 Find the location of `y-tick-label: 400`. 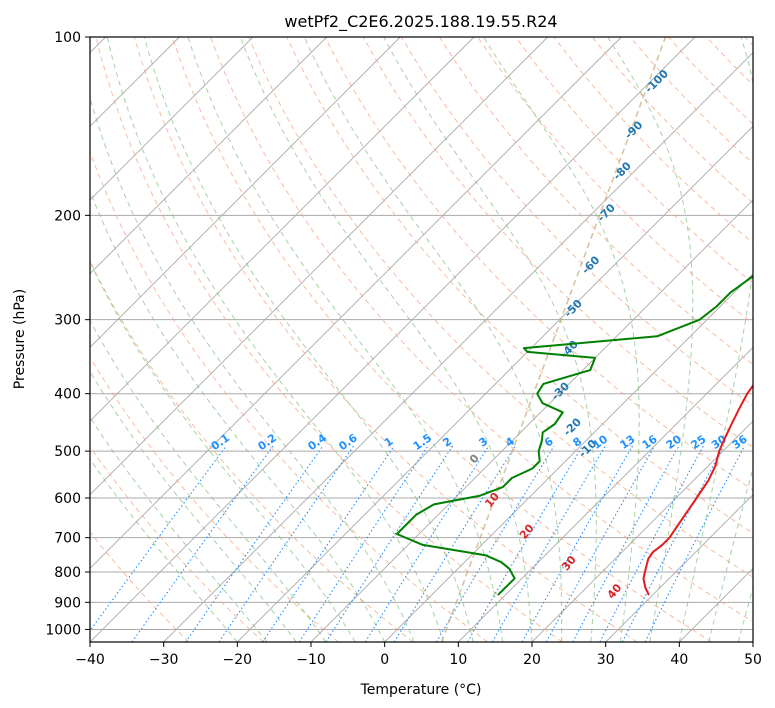

y-tick-label: 400 is located at coordinates (67, 395).